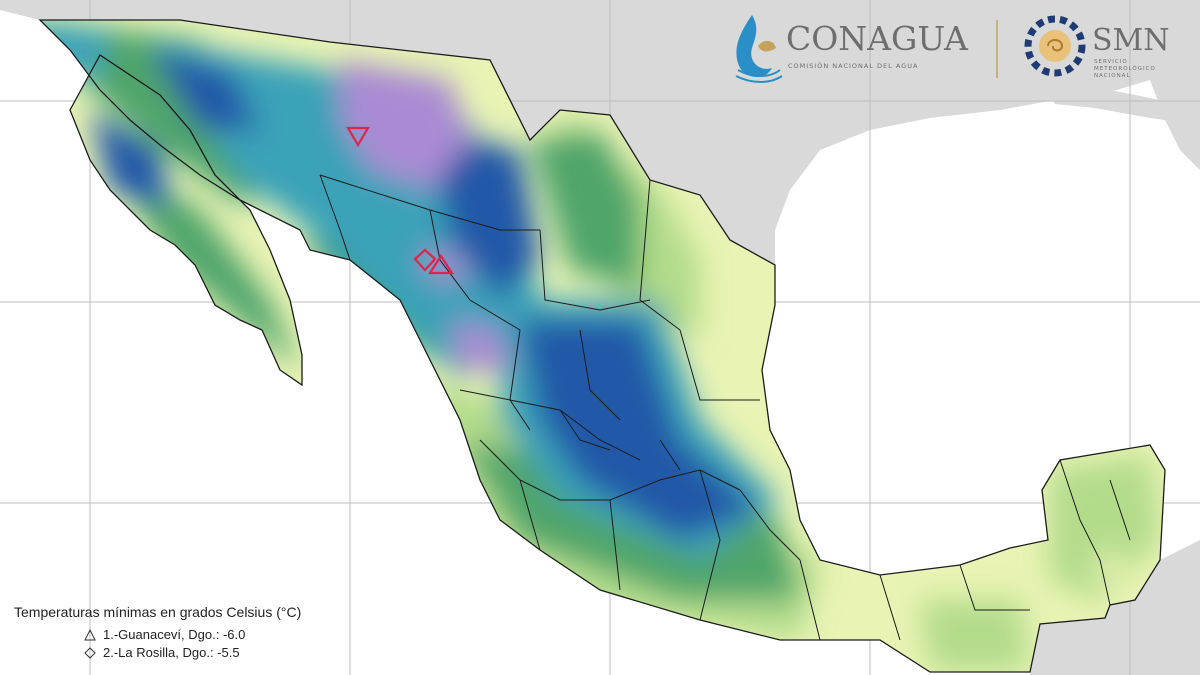 Image resolution: width=1200 pixels, height=675 pixels. I want to click on station-markers, so click(400, 200).